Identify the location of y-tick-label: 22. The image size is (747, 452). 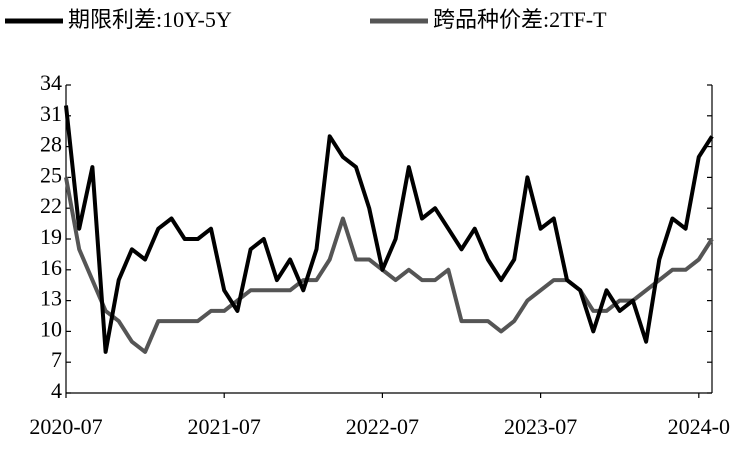
(51, 205).